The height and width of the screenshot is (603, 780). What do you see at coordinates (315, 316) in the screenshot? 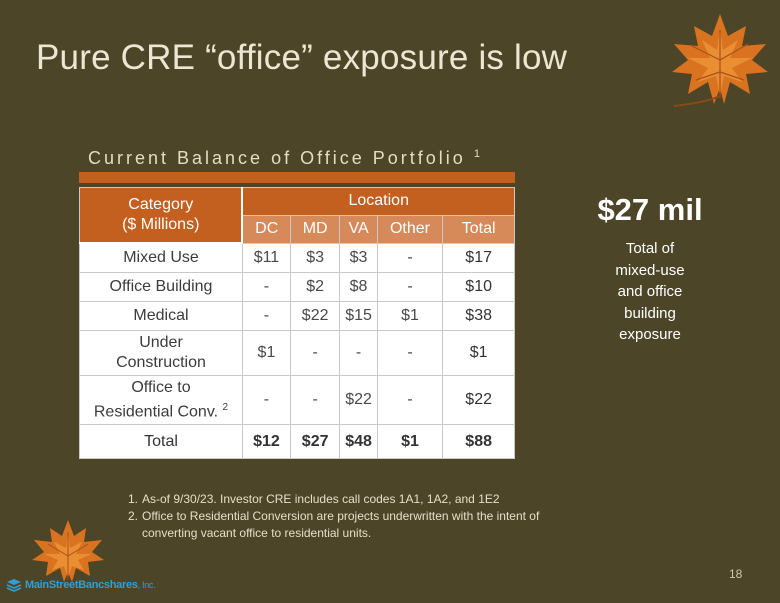
I see `cell-md: $22` at bounding box center [315, 316].